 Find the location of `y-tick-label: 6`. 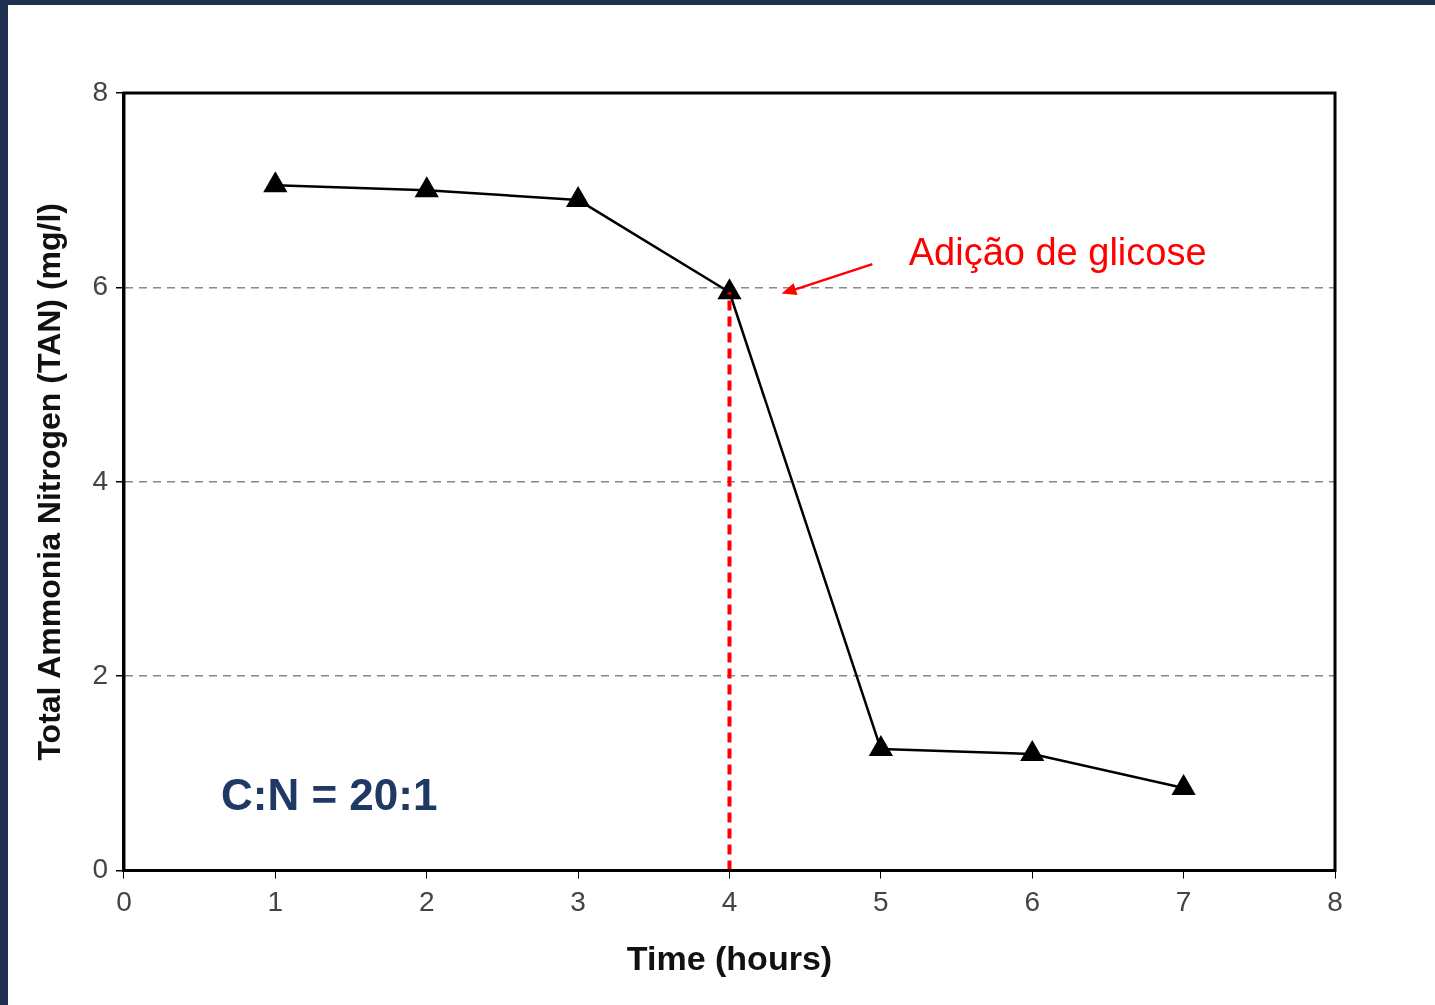

y-tick-label: 6 is located at coordinates (100, 286).